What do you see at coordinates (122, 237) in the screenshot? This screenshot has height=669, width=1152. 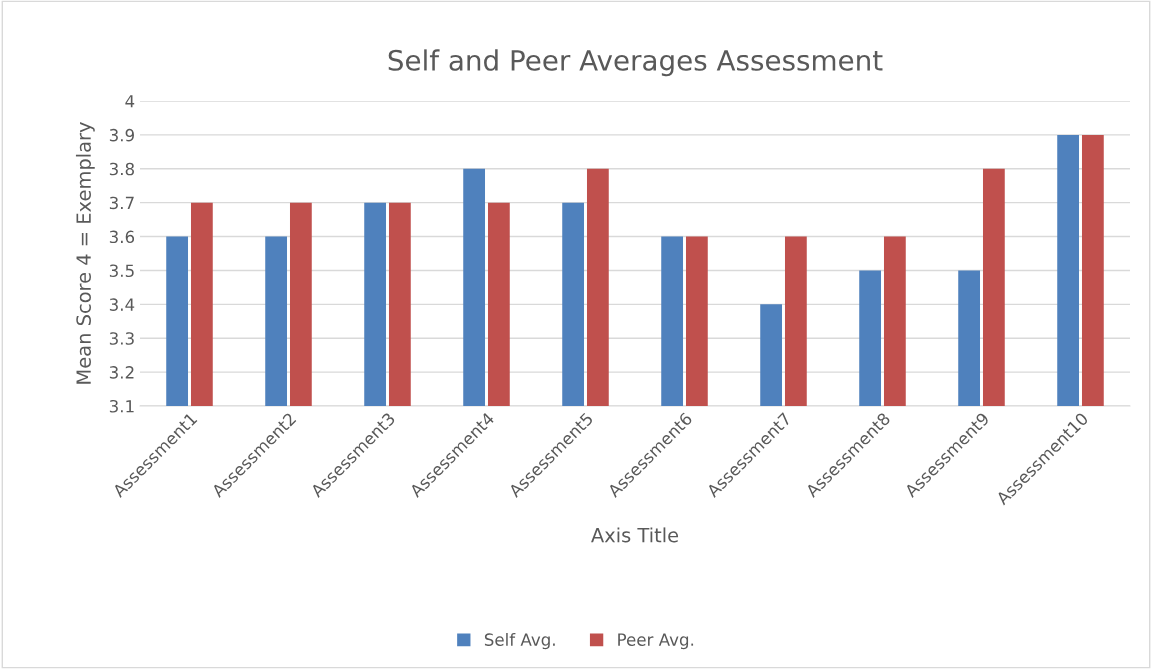 I see `y-tick-label: 3.6` at bounding box center [122, 237].